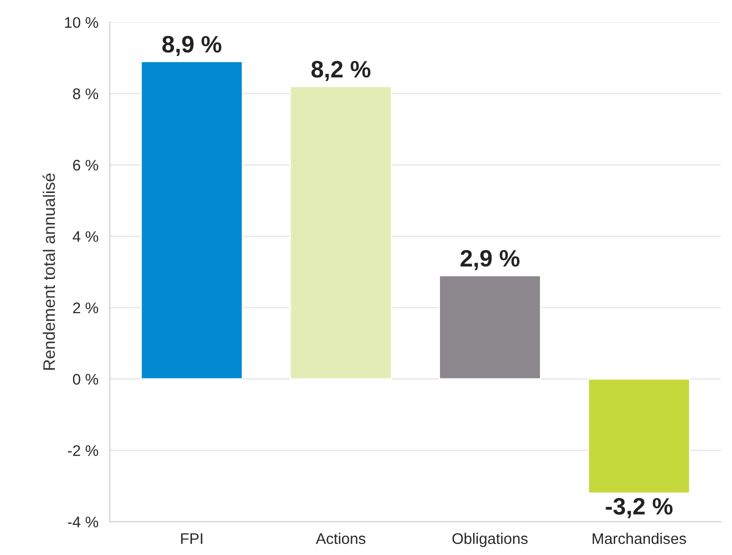 Image resolution: width=732 pixels, height=555 pixels. What do you see at coordinates (85, 165) in the screenshot?
I see `y-tick-label: 6 %` at bounding box center [85, 165].